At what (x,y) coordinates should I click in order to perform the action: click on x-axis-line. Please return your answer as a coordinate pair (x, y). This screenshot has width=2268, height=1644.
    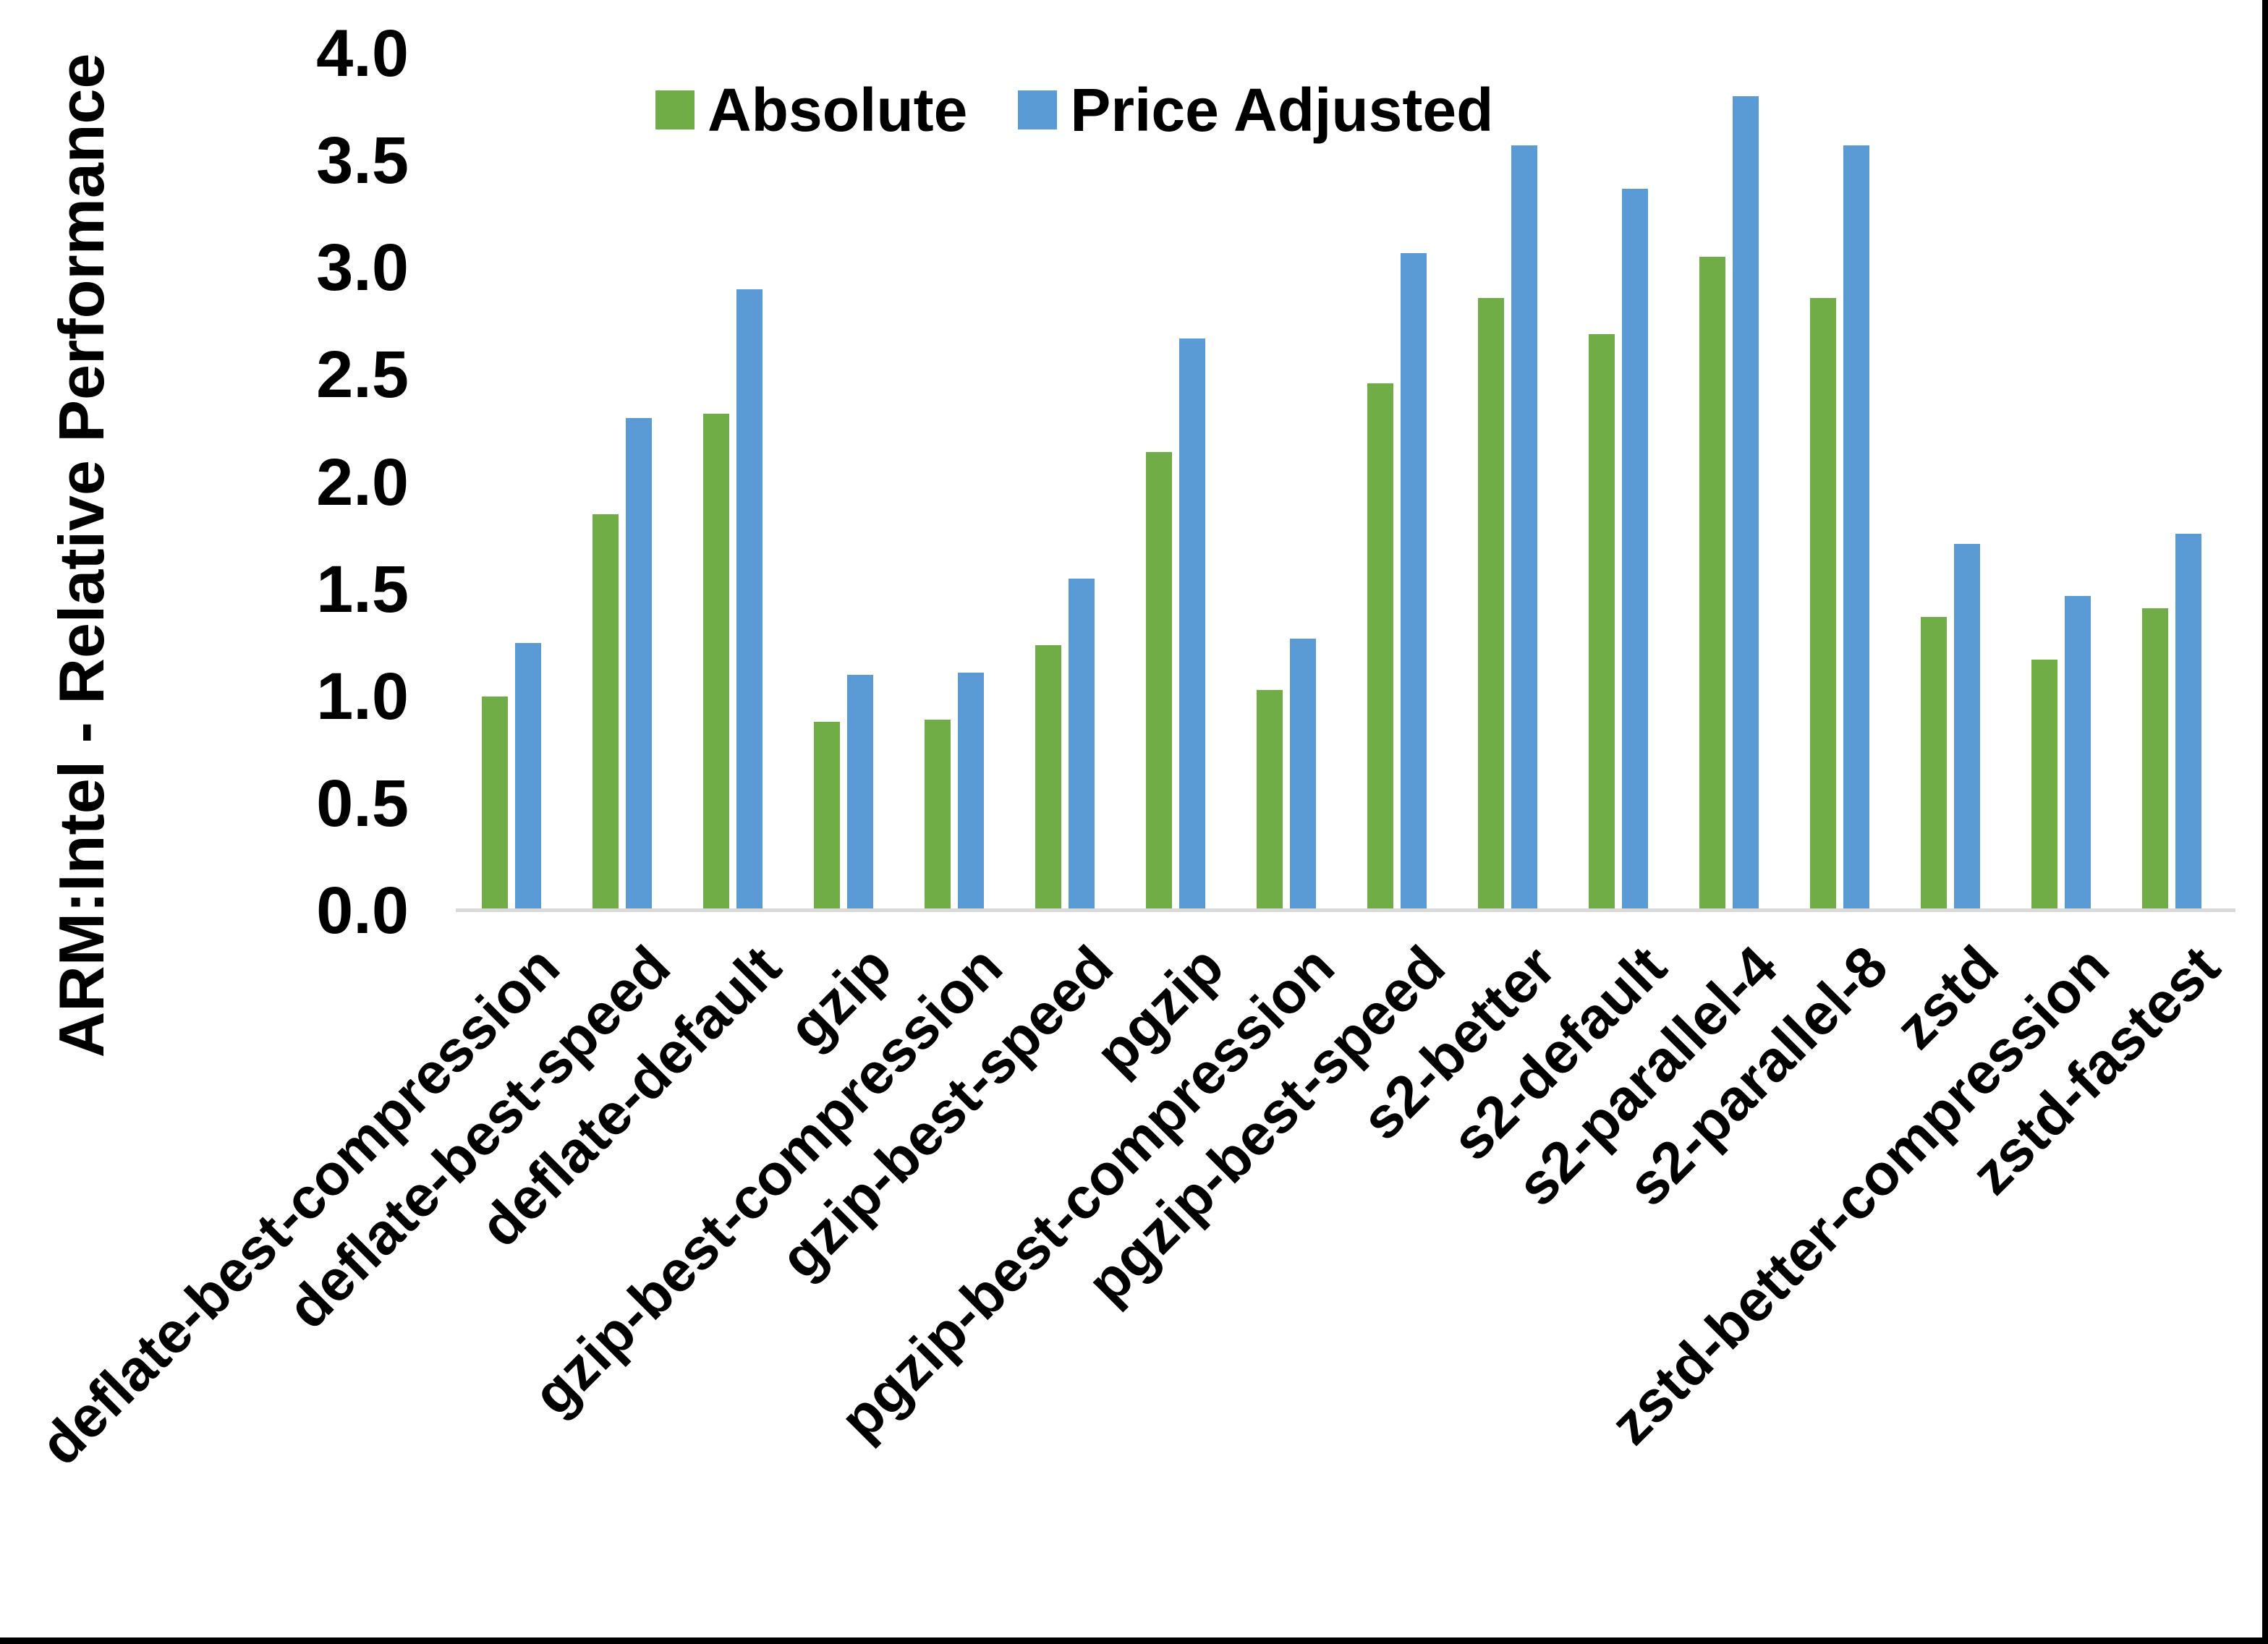
    Looking at the image, I should click on (1345, 910).